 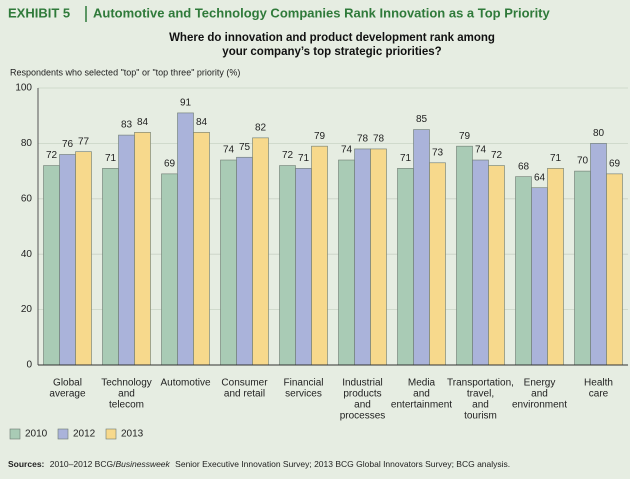 I want to click on x-tick-label: tourism, so click(x=480, y=416).